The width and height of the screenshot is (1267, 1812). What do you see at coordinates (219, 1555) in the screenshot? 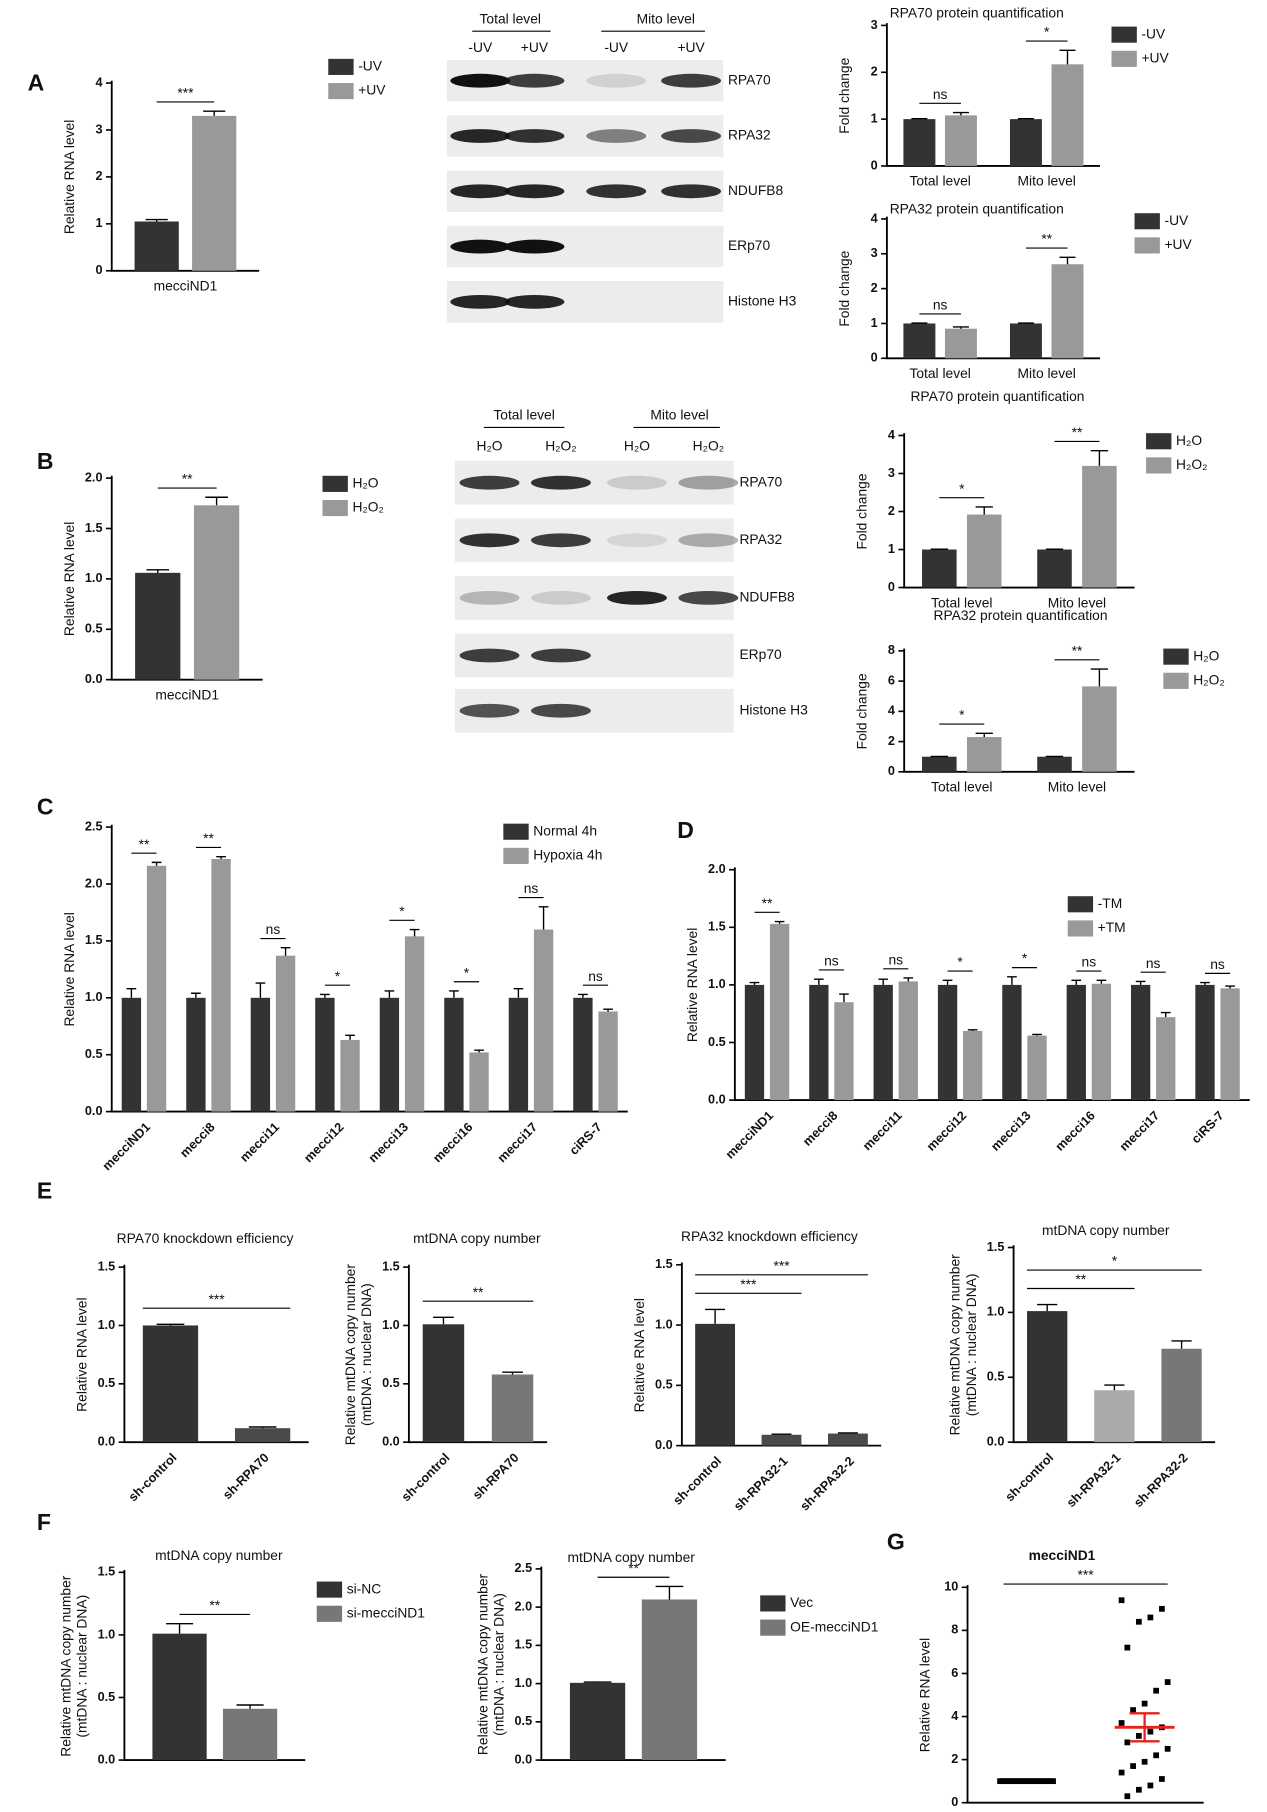
I see `chart-title: mtDNA copy number` at bounding box center [219, 1555].